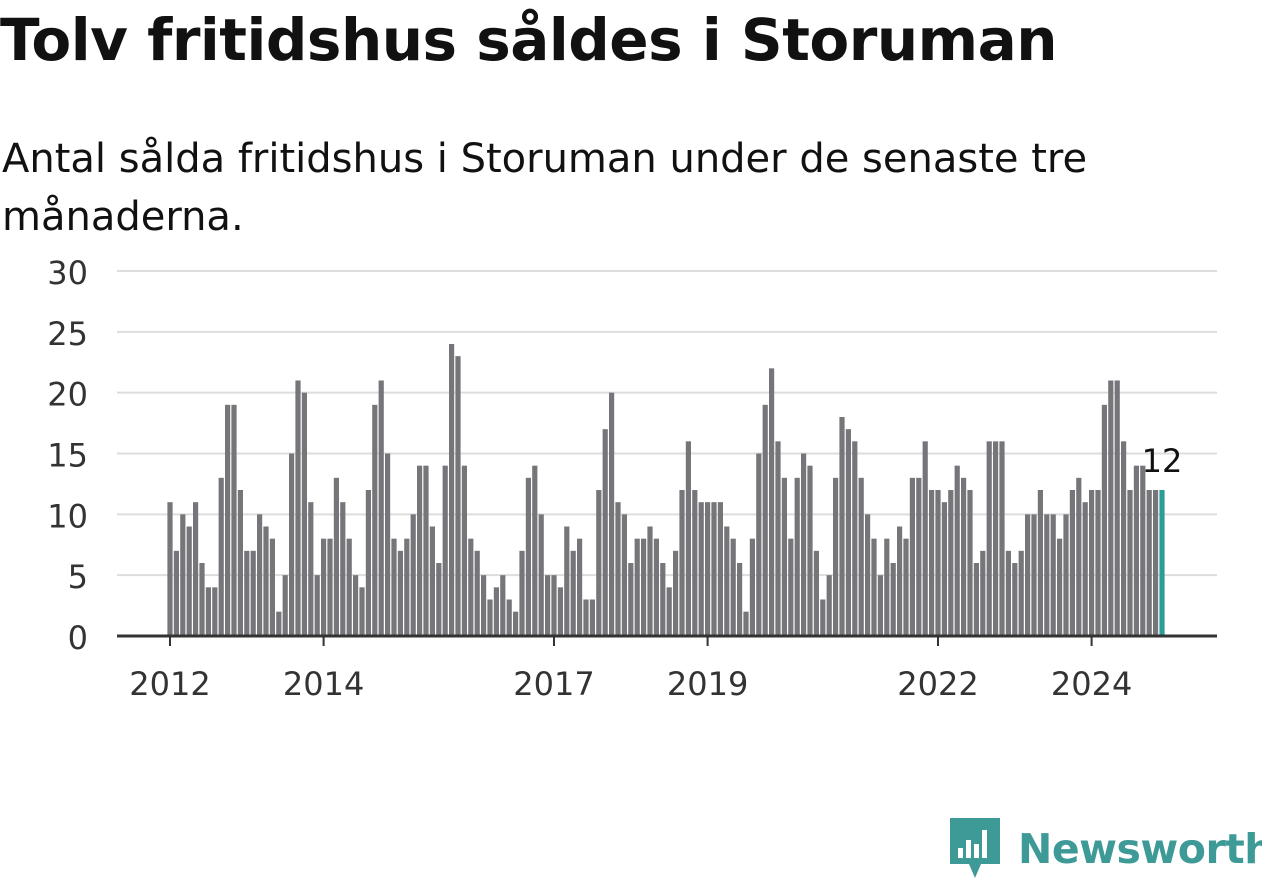 The width and height of the screenshot is (1262, 880). What do you see at coordinates (975, 848) in the screenshot?
I see `newsworthy-logo-icon` at bounding box center [975, 848].